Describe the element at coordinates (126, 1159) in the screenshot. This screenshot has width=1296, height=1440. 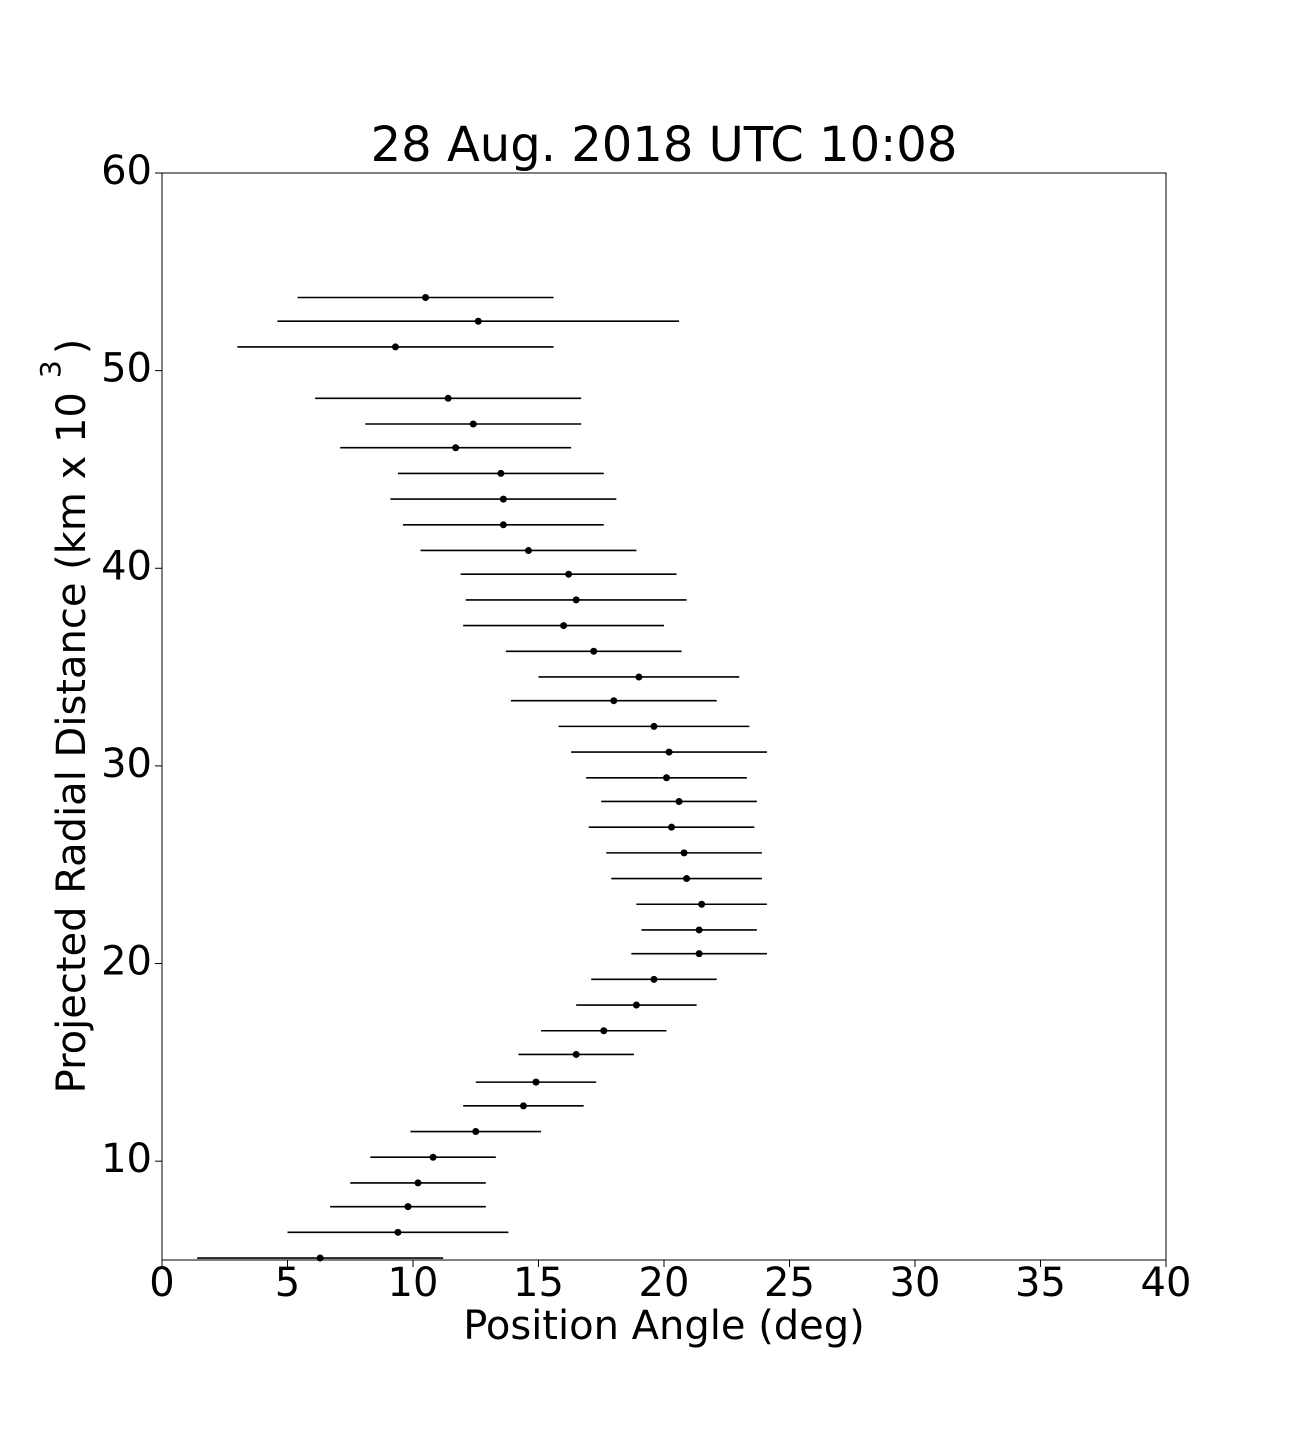
I see `y-tick-label: 10` at that location.